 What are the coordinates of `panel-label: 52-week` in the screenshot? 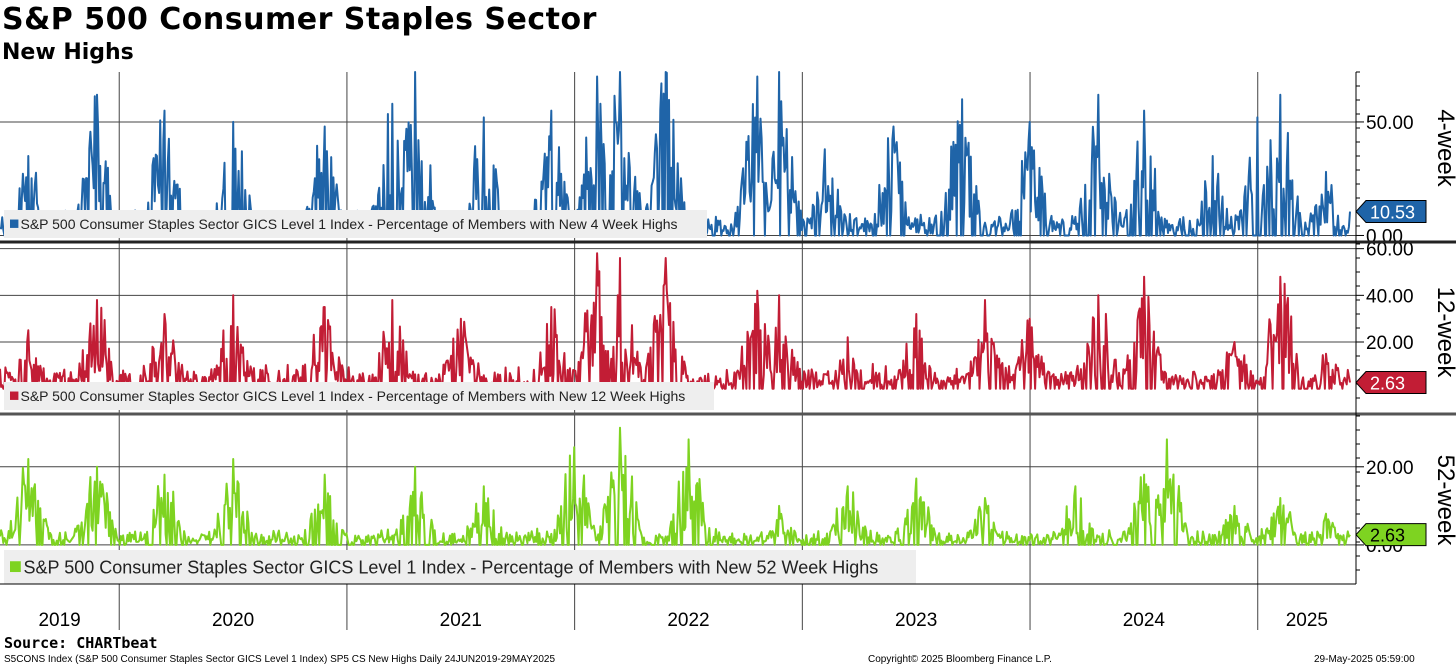 It's located at (1444, 501).